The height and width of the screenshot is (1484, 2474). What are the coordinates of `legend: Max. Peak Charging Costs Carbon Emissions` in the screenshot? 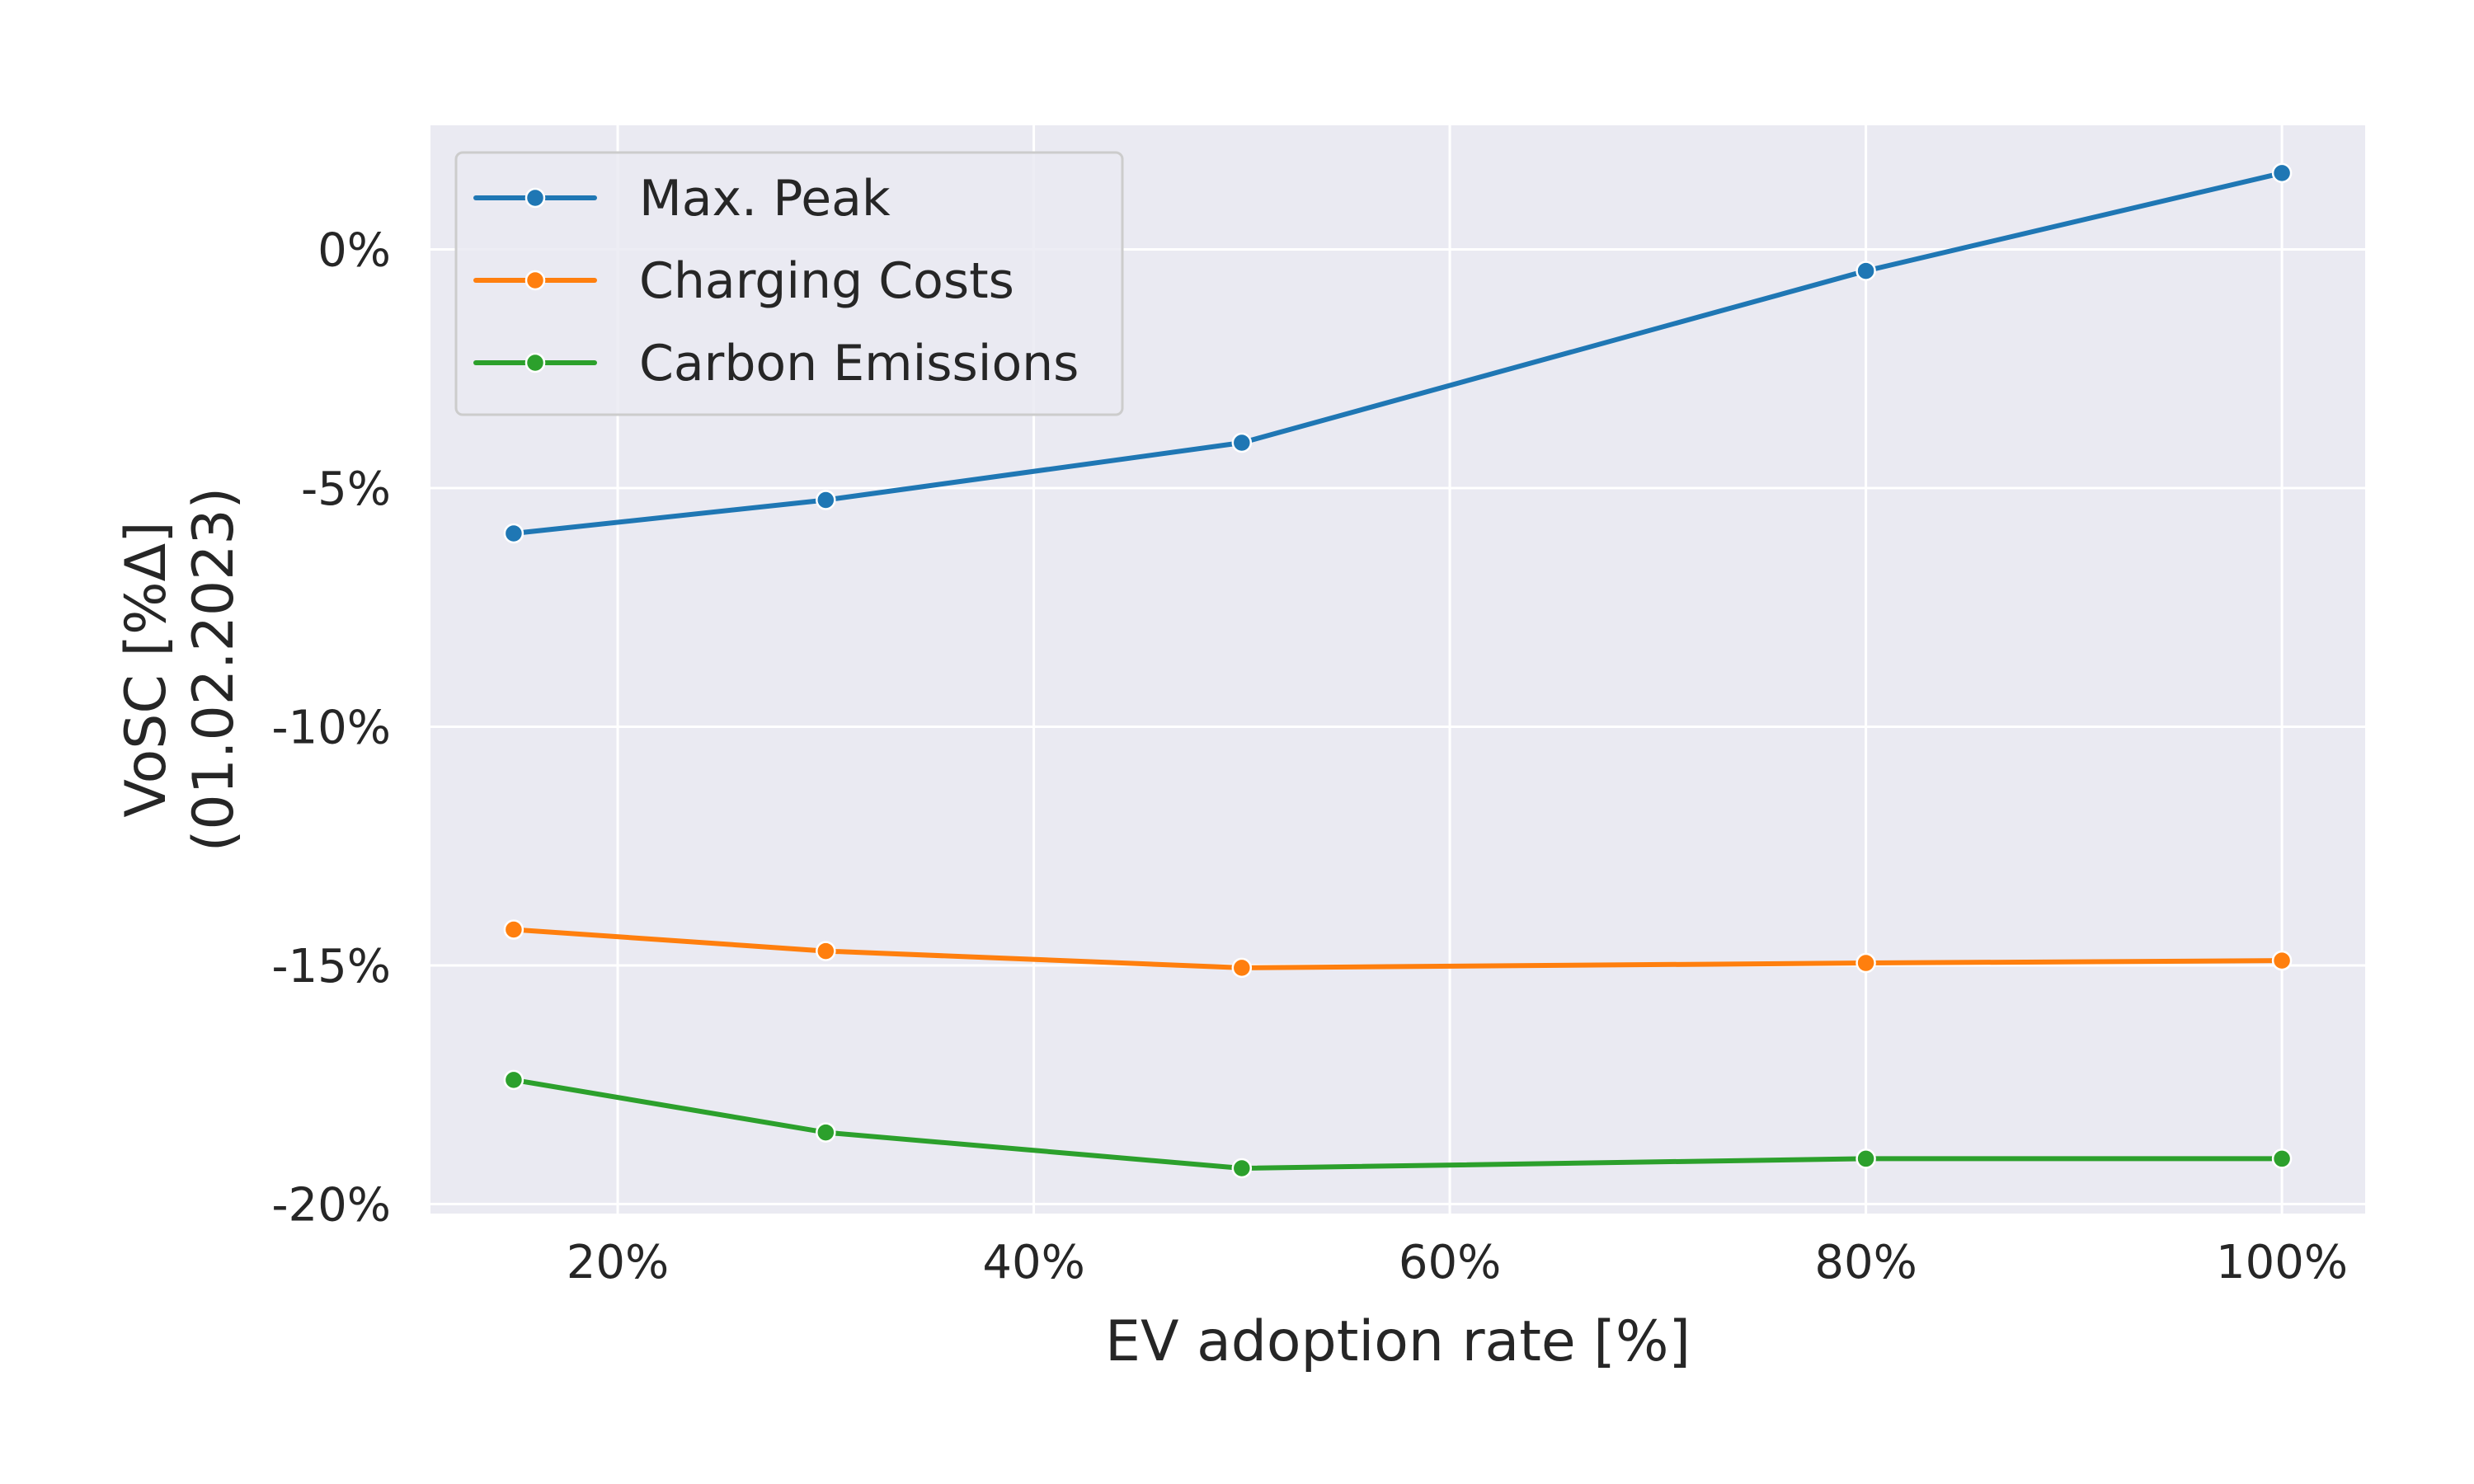 It's located at (789, 283).